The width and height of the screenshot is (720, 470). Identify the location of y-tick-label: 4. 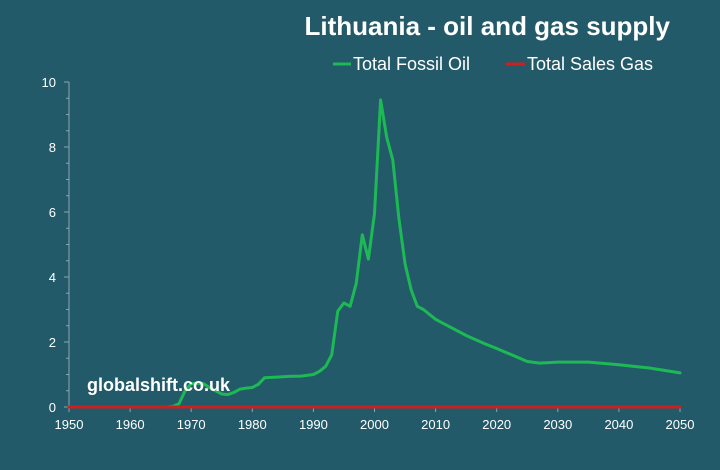
(52, 277).